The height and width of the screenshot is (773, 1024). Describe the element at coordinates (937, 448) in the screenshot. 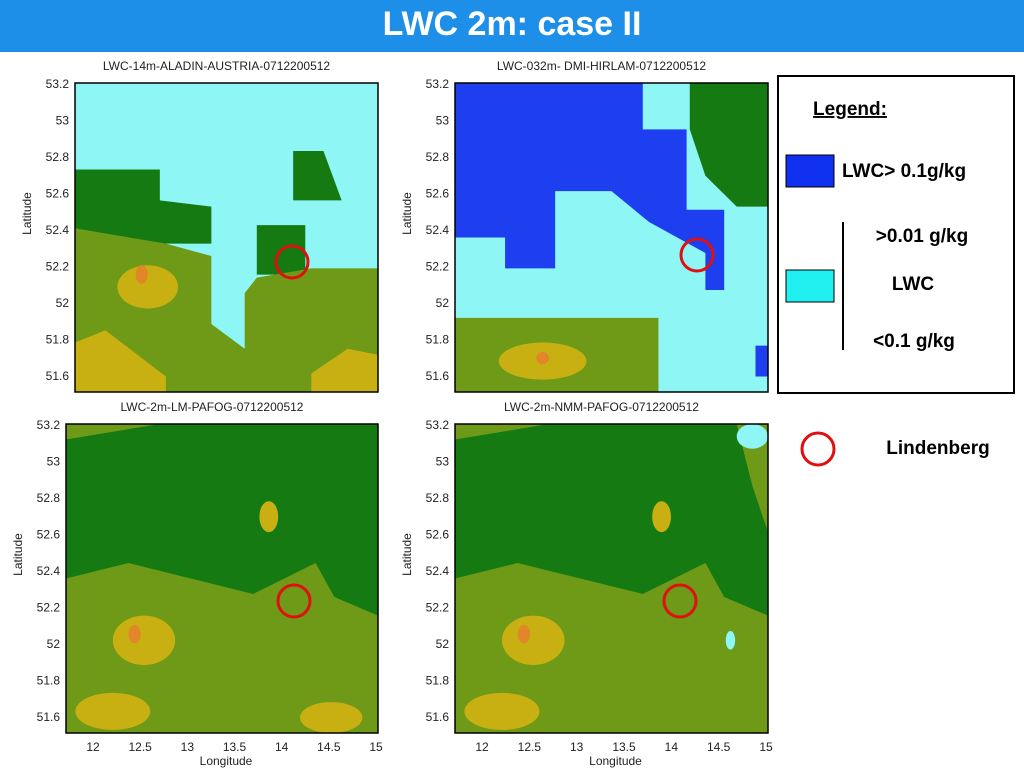

I see `legend-site: Lindenberg` at that location.